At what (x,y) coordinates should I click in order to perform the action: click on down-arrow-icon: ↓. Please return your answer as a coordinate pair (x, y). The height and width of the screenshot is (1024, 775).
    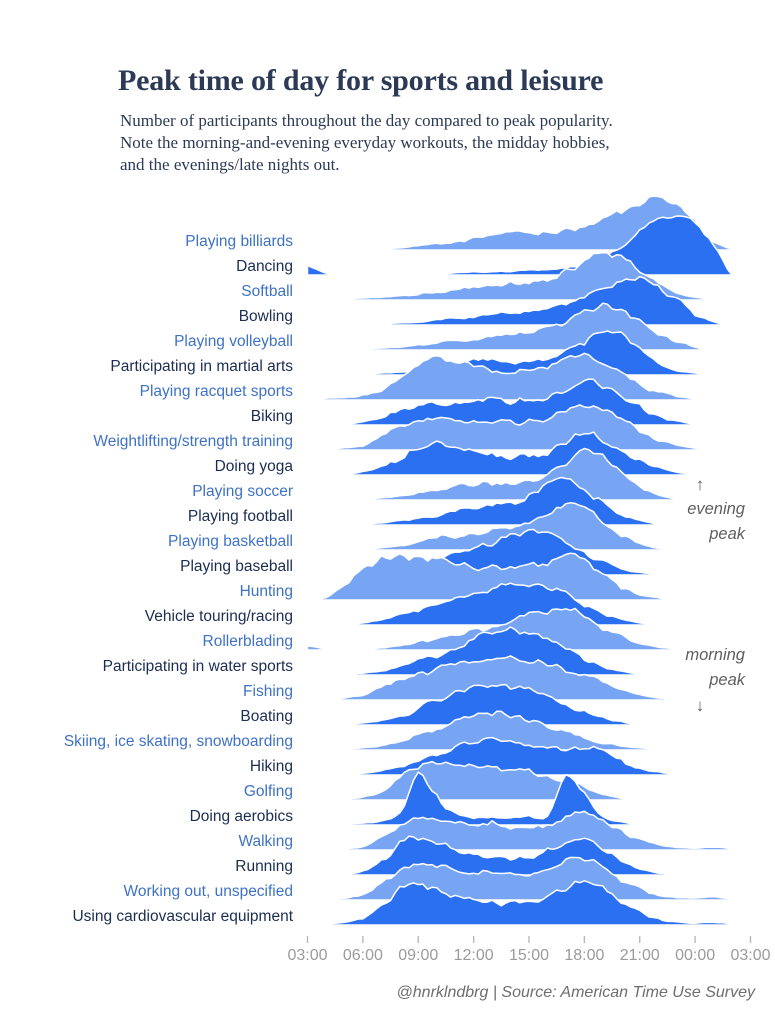
    Looking at the image, I should click on (700, 705).